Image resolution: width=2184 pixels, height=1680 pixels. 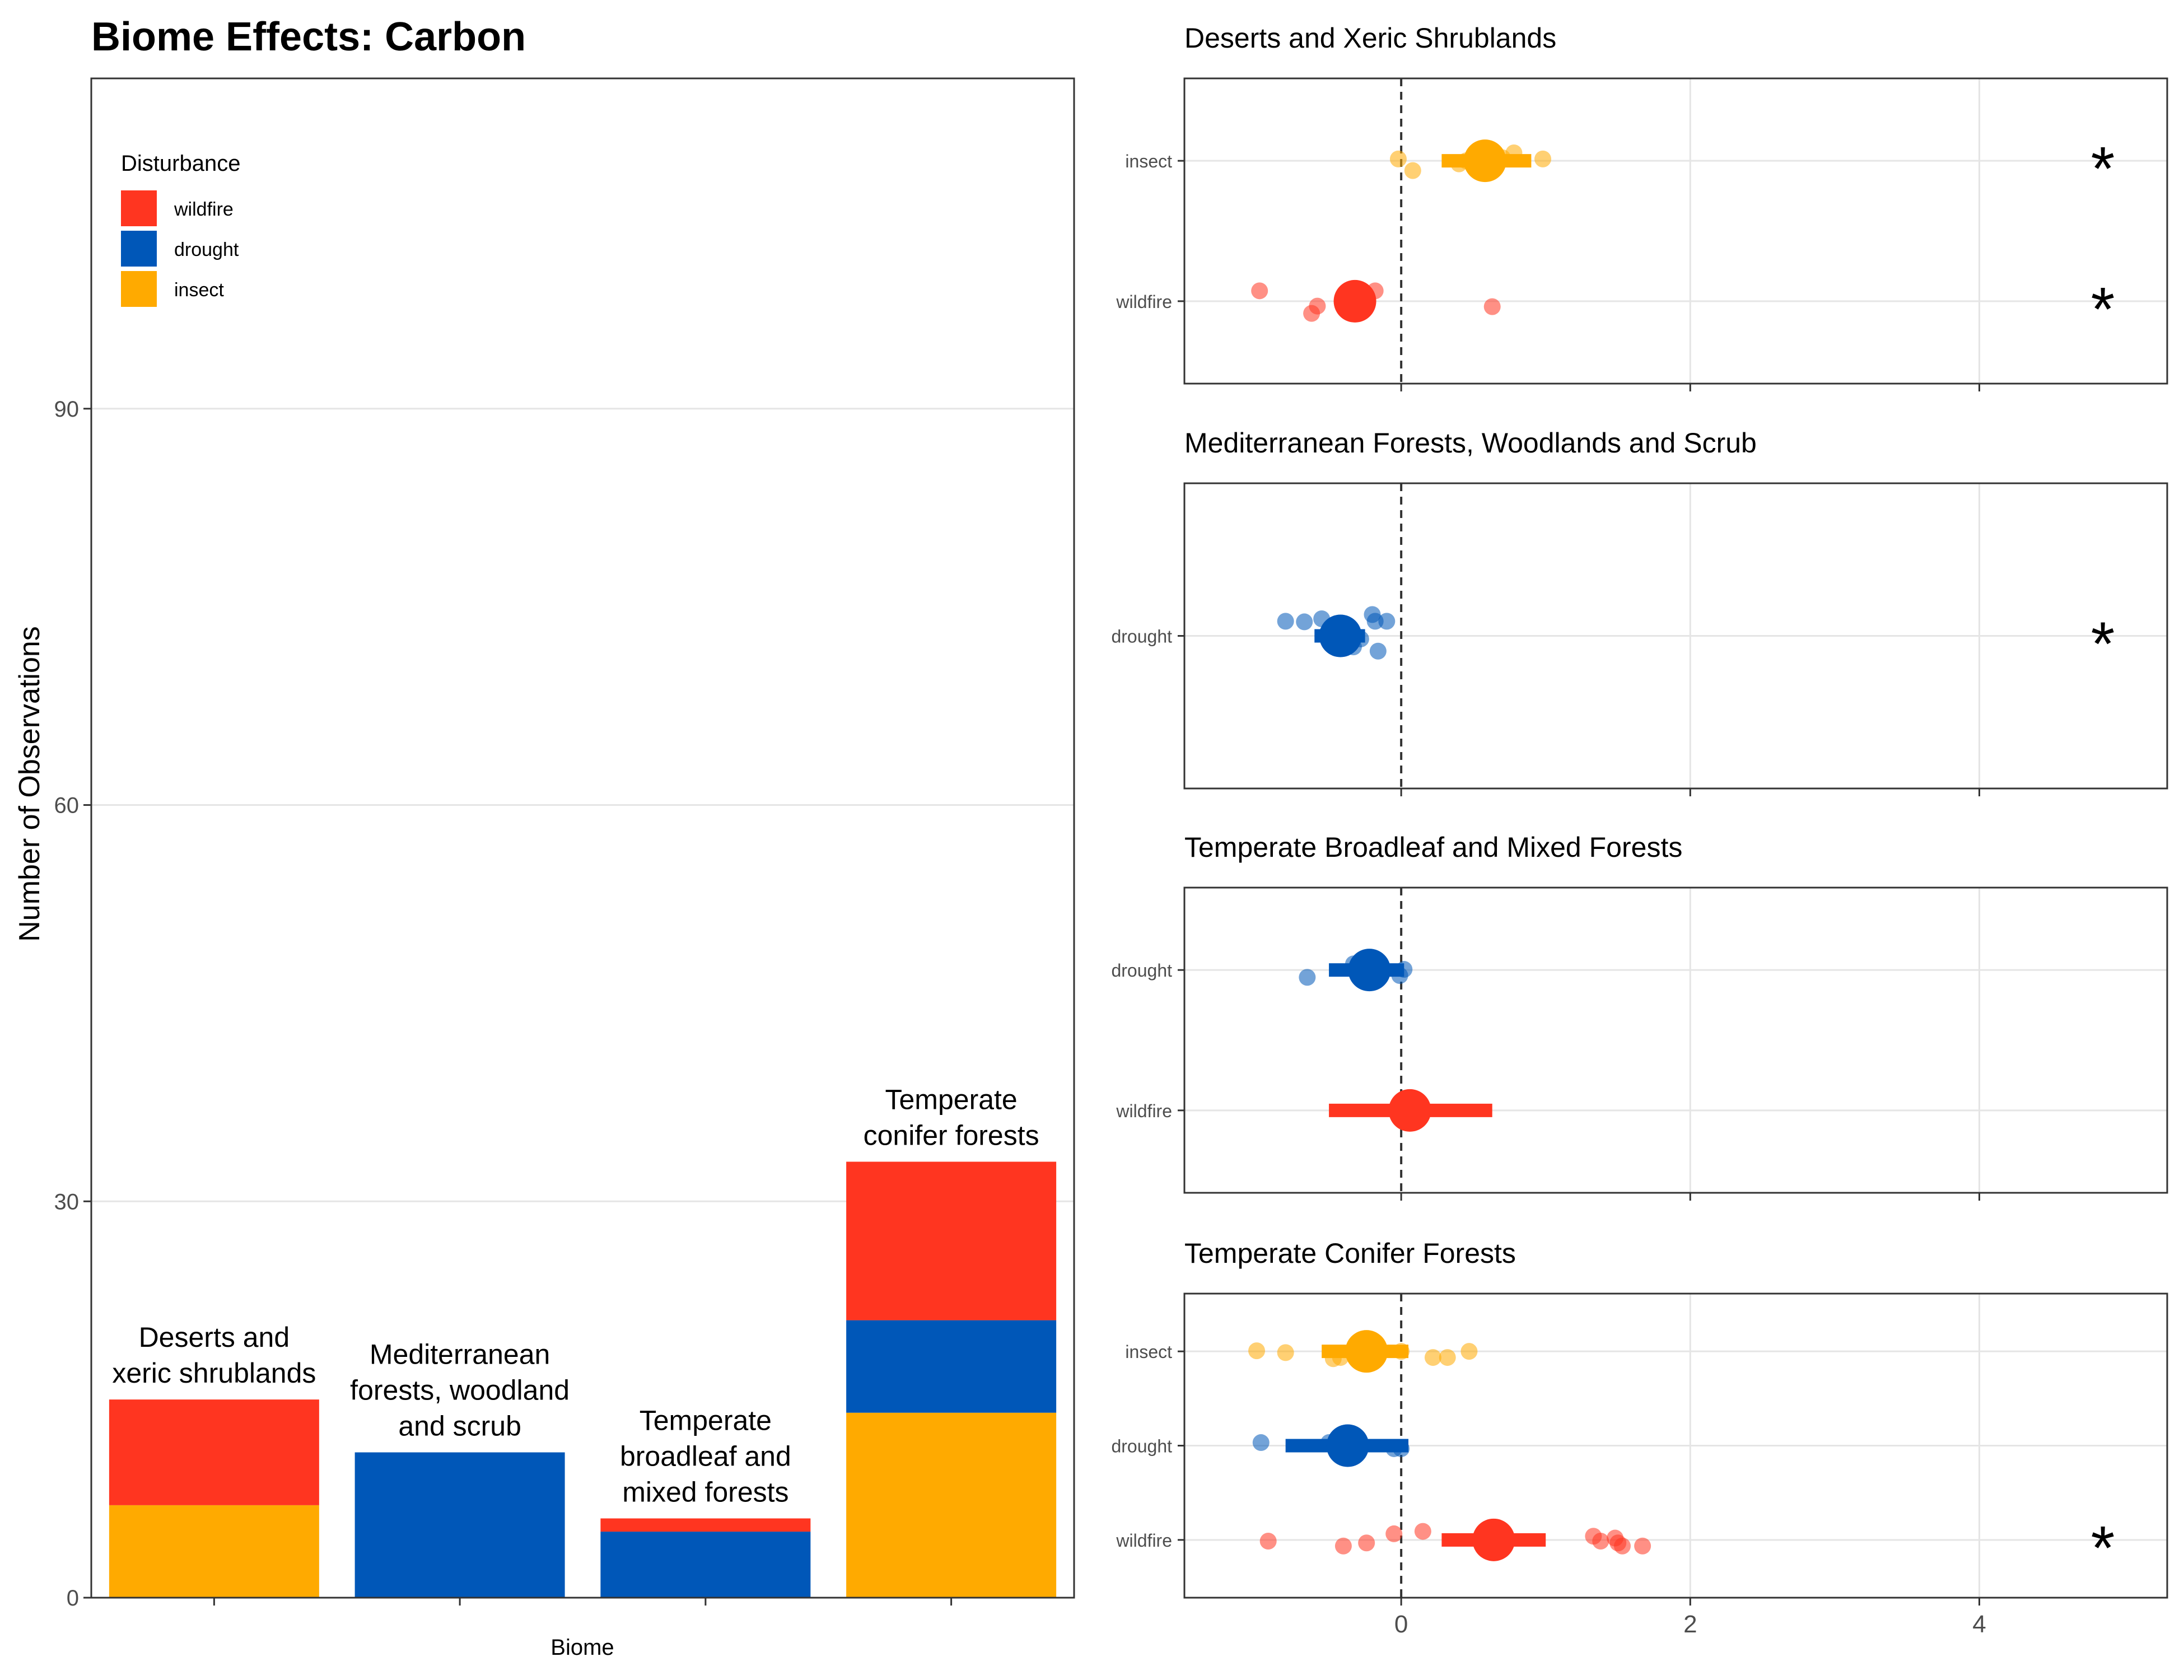 What do you see at coordinates (1433, 848) in the screenshot?
I see `panel-title: Temperate Broadleaf and Mixed Forests` at bounding box center [1433, 848].